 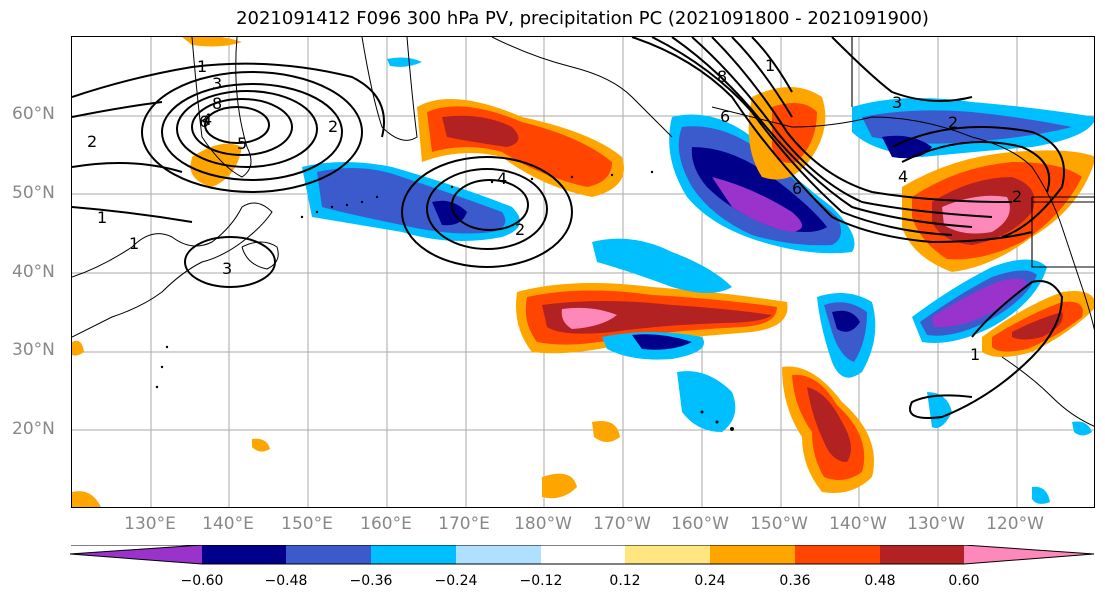 What do you see at coordinates (307, 524) in the screenshot?
I see `lon-label: 150°E` at bounding box center [307, 524].